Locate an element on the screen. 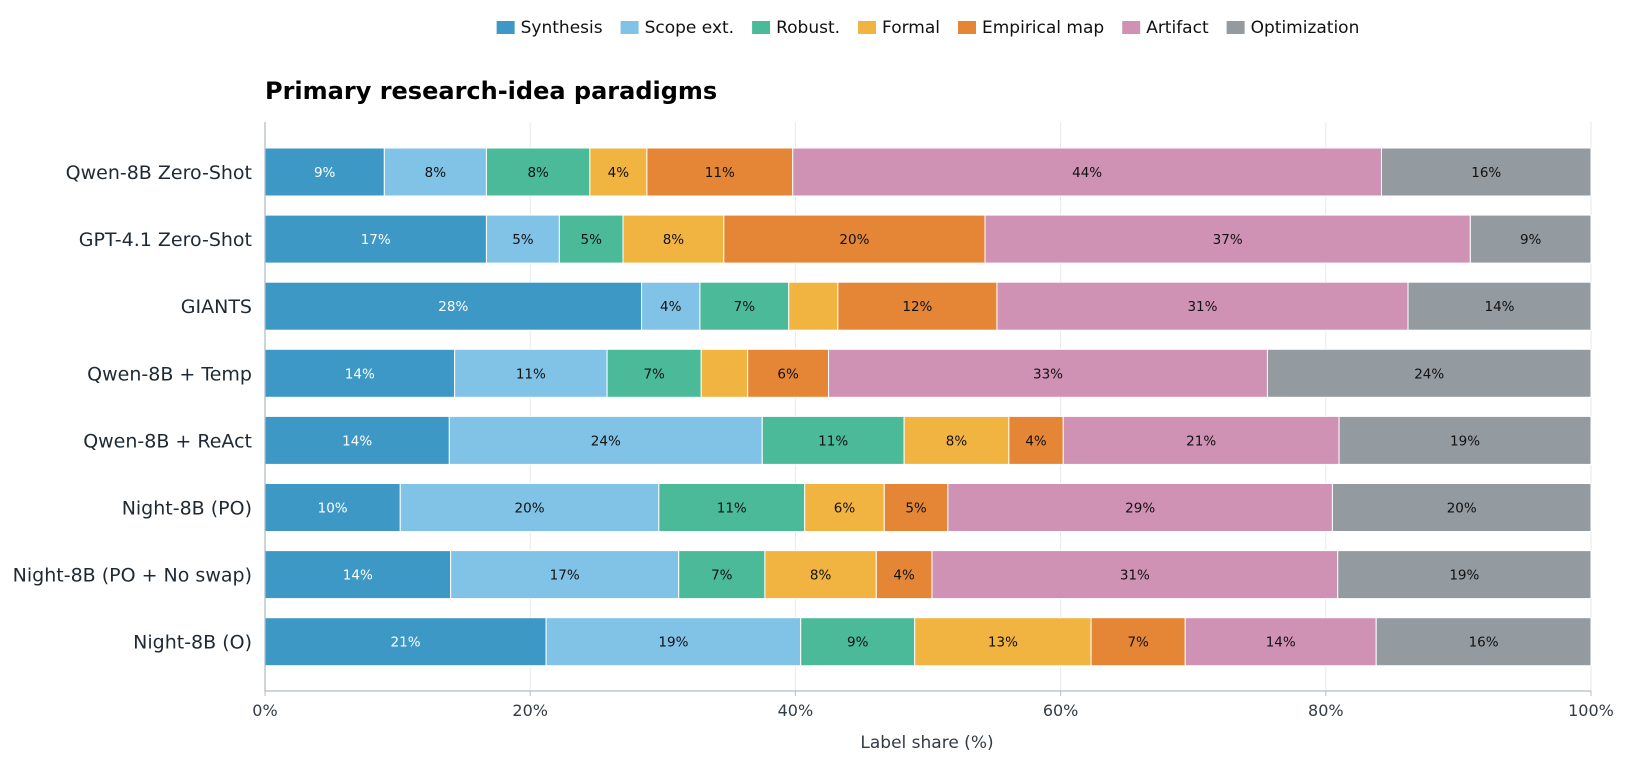  chart-title: Primary research-idea paradigms is located at coordinates (491, 91).